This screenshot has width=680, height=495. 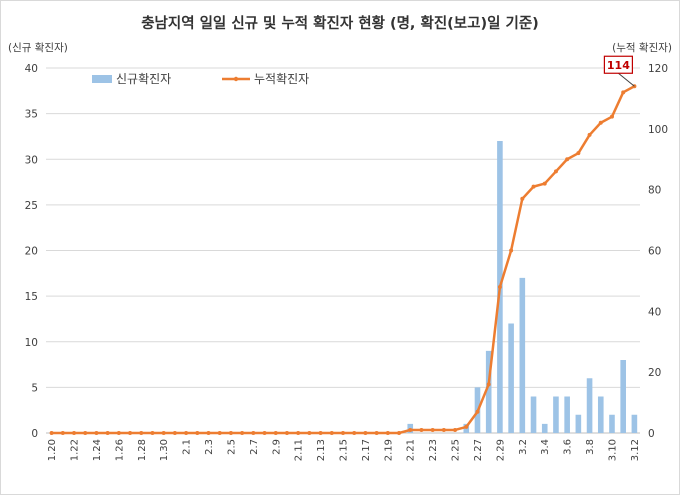 What do you see at coordinates (658, 130) in the screenshot?
I see `right-tick-label: 100` at bounding box center [658, 130].